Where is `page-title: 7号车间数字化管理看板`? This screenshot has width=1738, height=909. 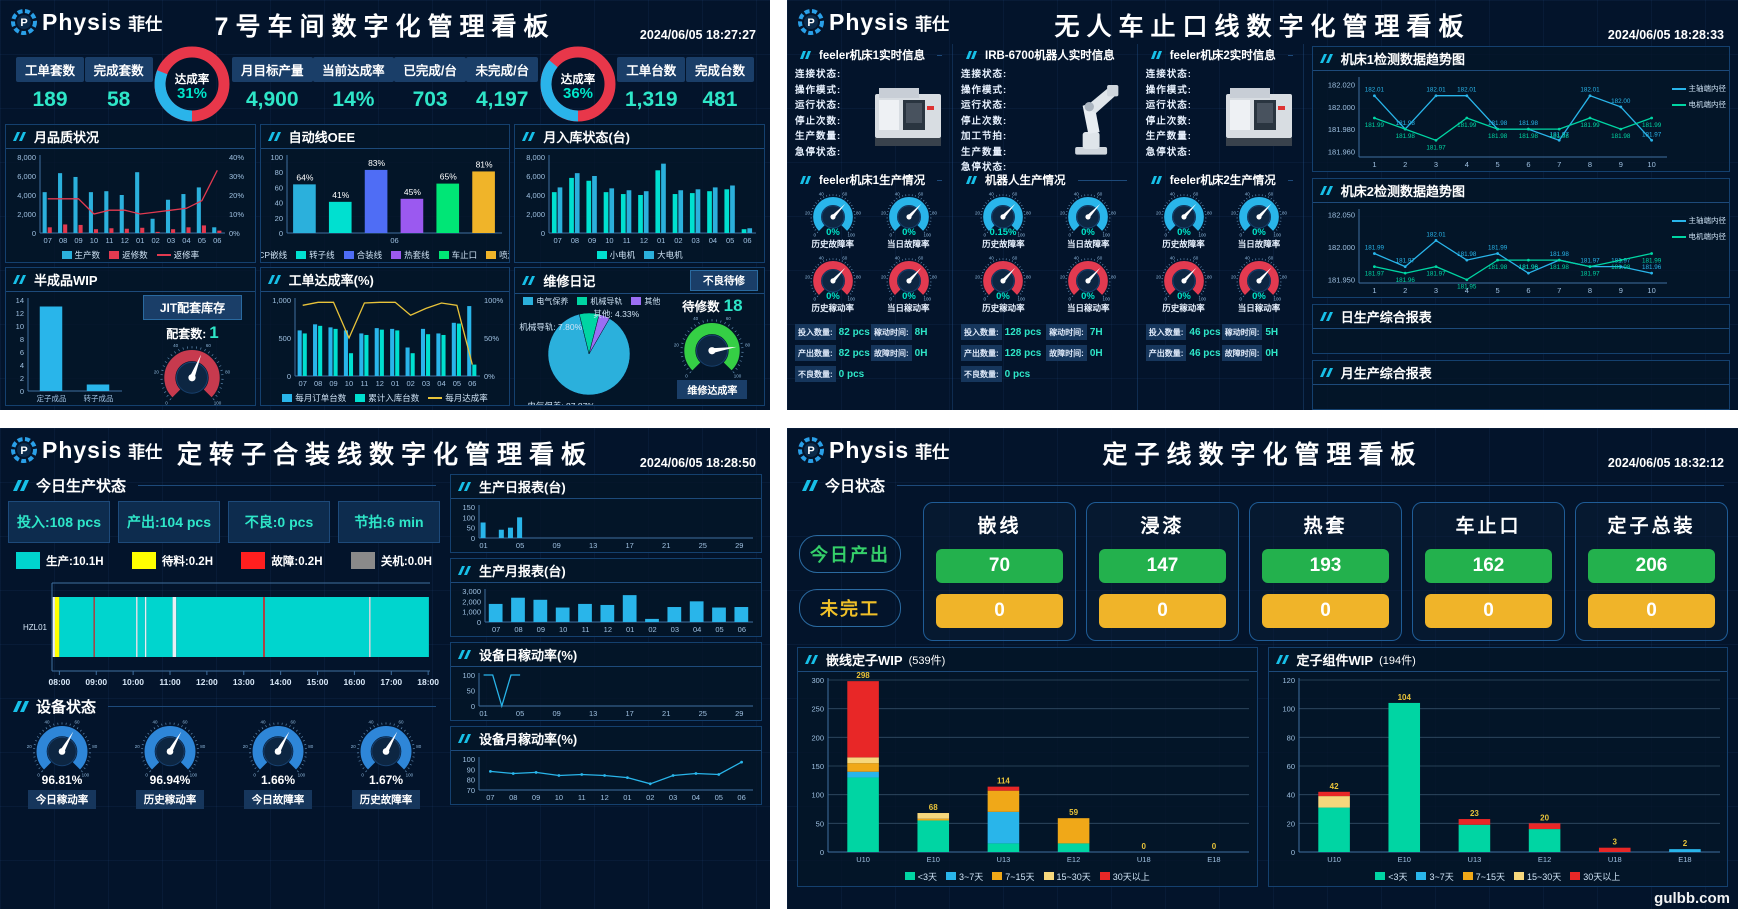
page-title: 7号车间数字化管理看板 is located at coordinates (385, 27).